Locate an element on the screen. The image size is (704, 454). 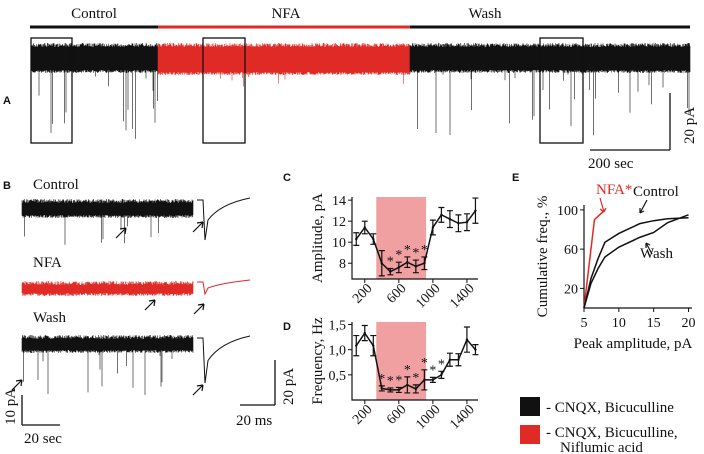
series-label: NFA* is located at coordinates (614, 190).